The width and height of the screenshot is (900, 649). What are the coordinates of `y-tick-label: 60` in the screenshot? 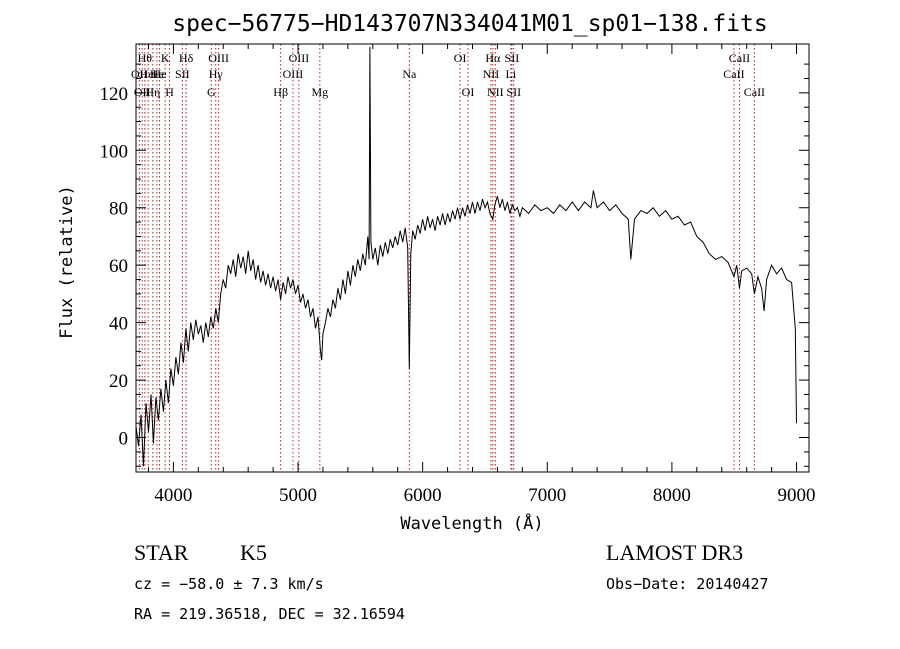 It's located at (118, 266).